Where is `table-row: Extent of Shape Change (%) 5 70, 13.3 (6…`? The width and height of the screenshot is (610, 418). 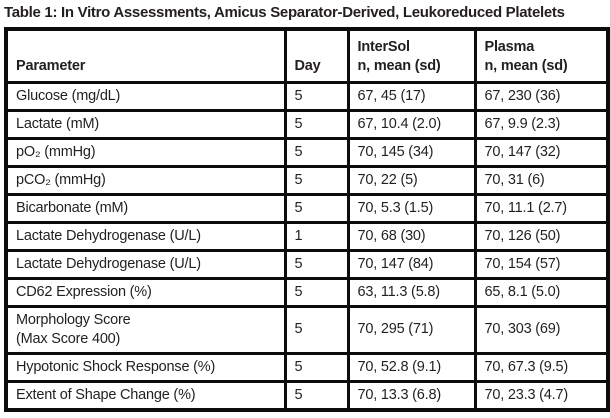 table-row: Extent of Shape Change (%) 5 70, 13.3 (6… is located at coordinates (307, 395).